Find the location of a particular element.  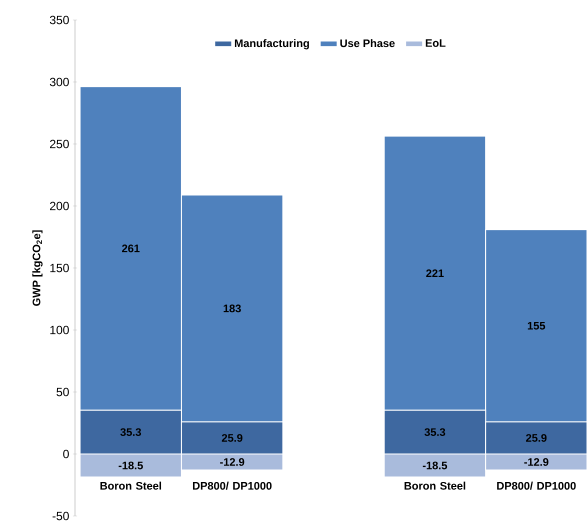

y-tick-label: -50 is located at coordinates (60, 516).